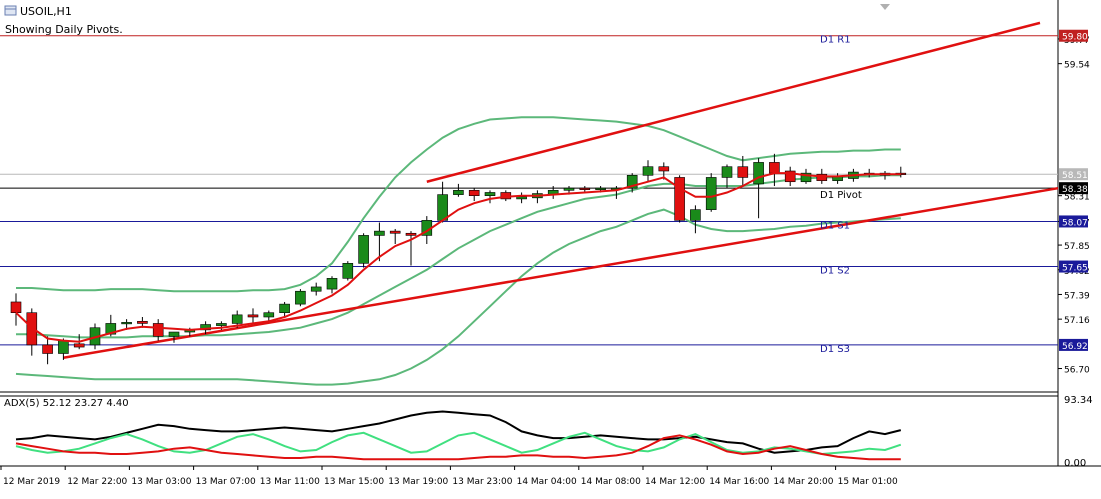 This screenshot has height=499, width=1101. Describe the element at coordinates (803, 482) in the screenshot. I see `time-tick-label: 14 Mar 20:00` at that location.